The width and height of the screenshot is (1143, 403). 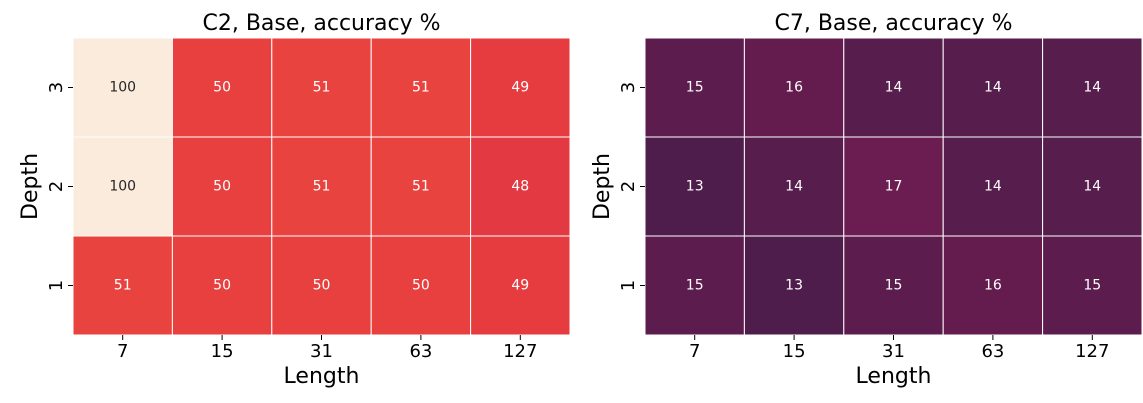 I want to click on cell-label: 48, so click(x=520, y=187).